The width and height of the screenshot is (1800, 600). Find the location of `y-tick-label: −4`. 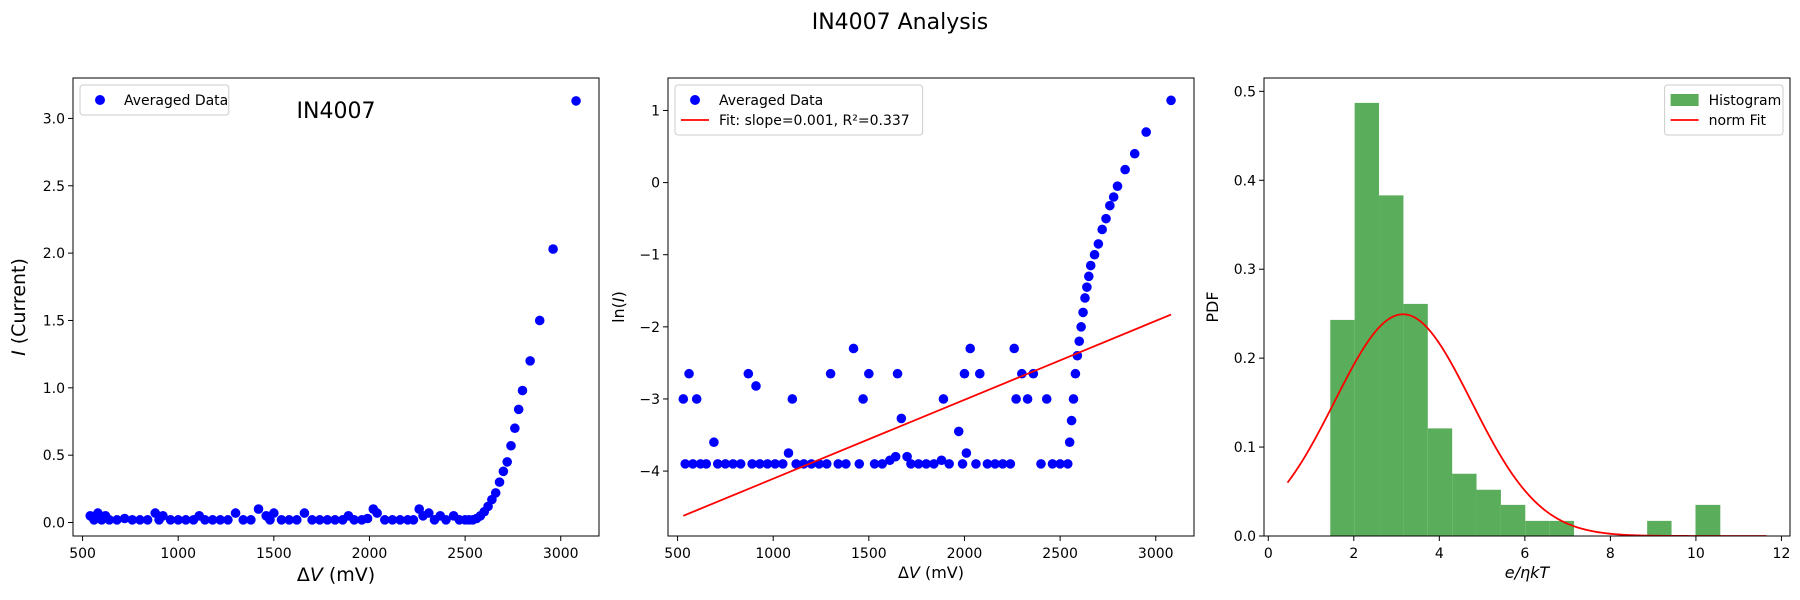

y-tick-label: −4 is located at coordinates (649, 472).